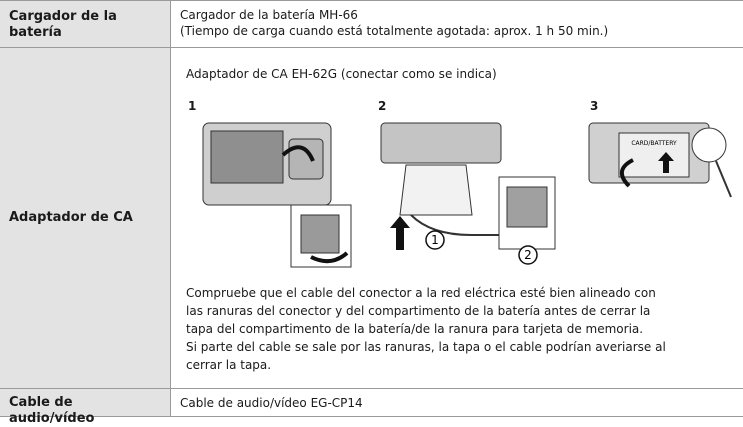  I want to click on row-label: Cable de audio/vídeo, so click(52, 410).